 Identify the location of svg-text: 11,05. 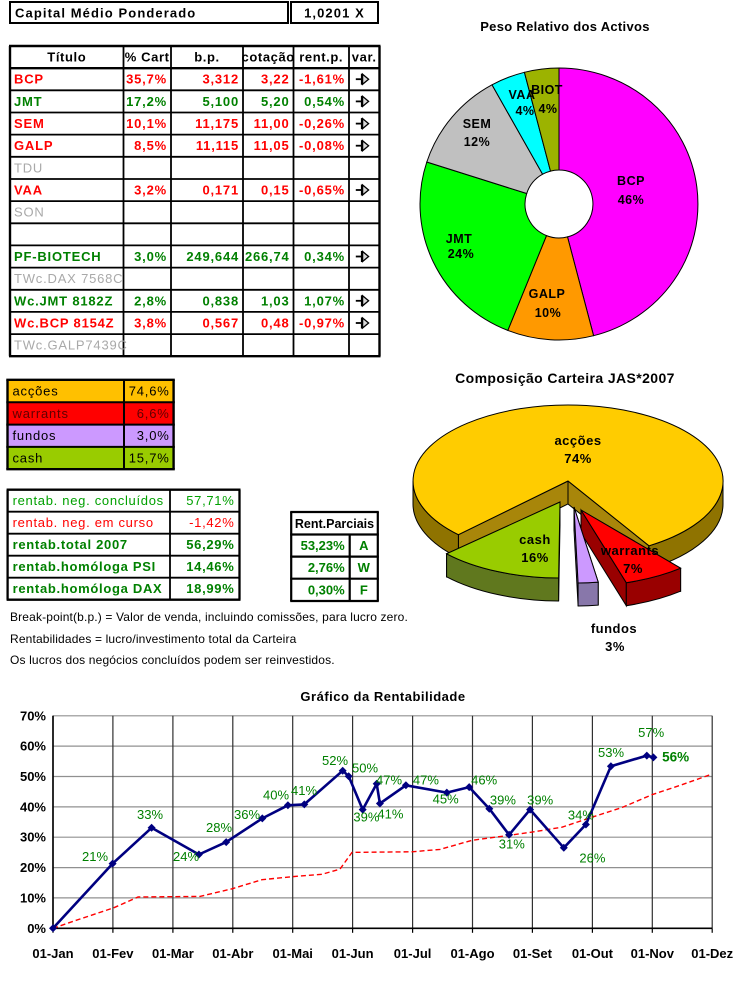
(272, 145).